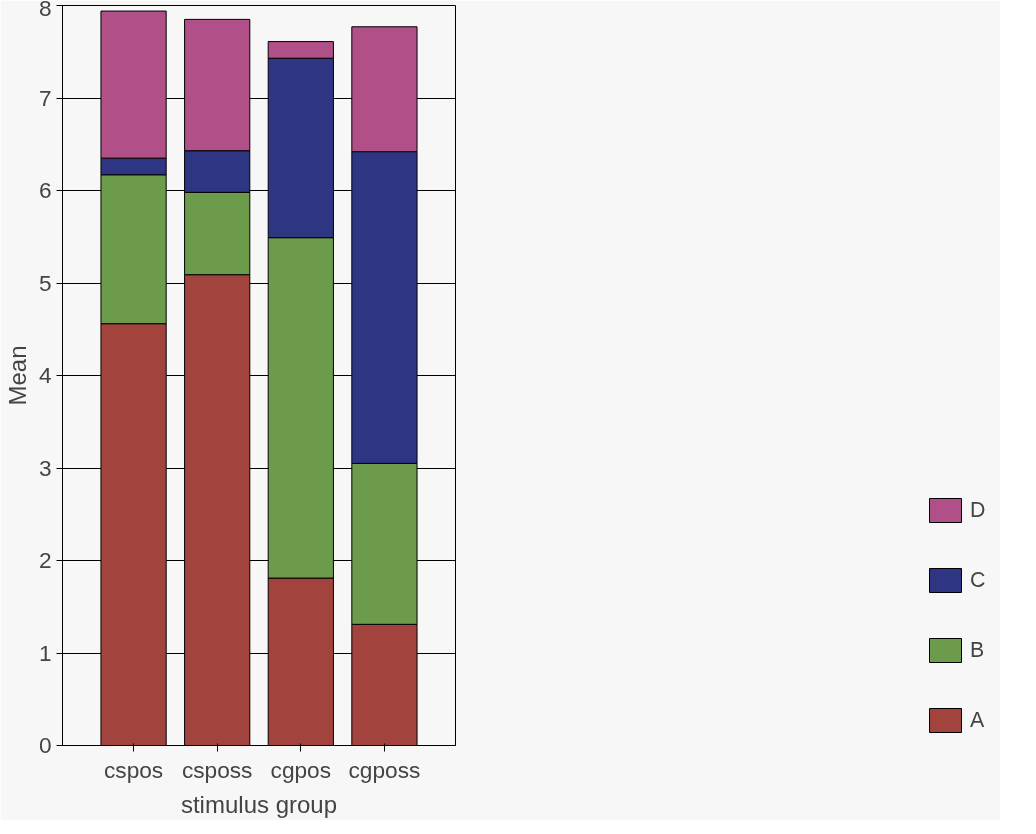 The image size is (1036, 834). Describe the element at coordinates (45, 282) in the screenshot. I see `y-tick-label: 5` at that location.